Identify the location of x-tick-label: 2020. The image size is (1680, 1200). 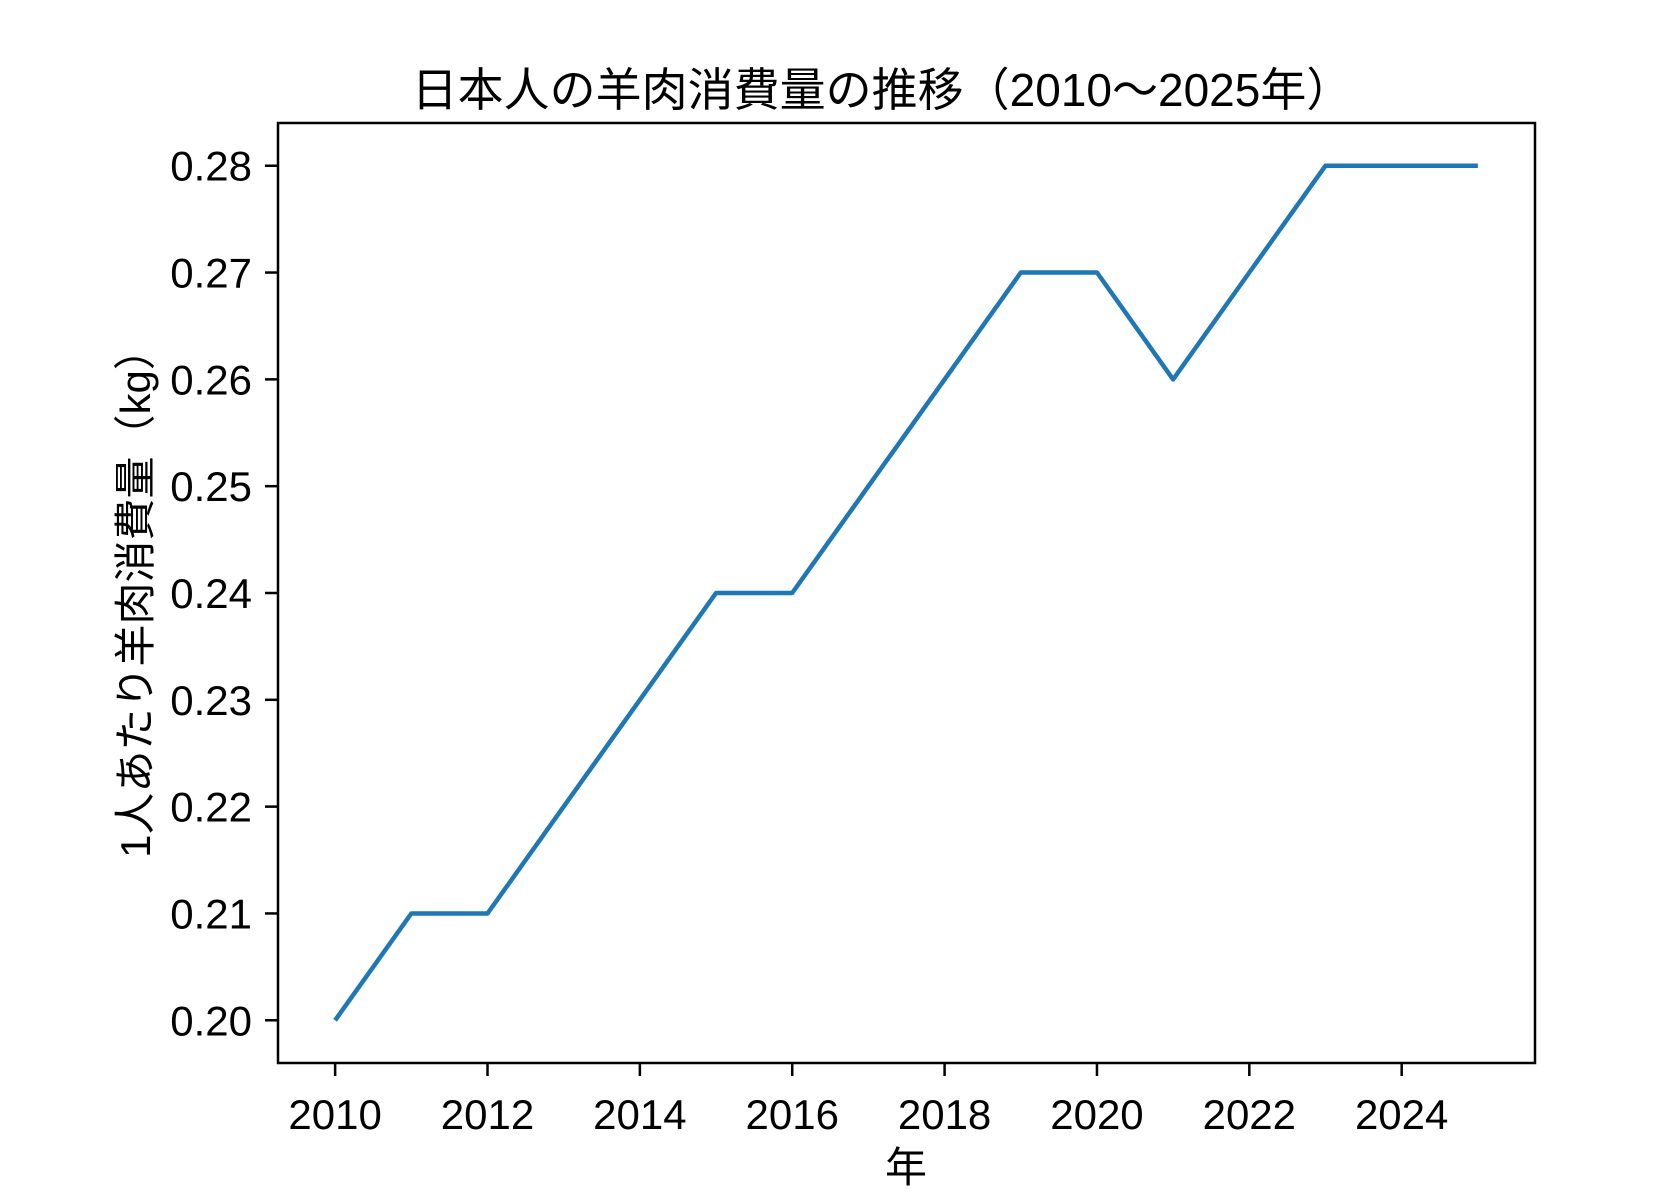
(1096, 1114).